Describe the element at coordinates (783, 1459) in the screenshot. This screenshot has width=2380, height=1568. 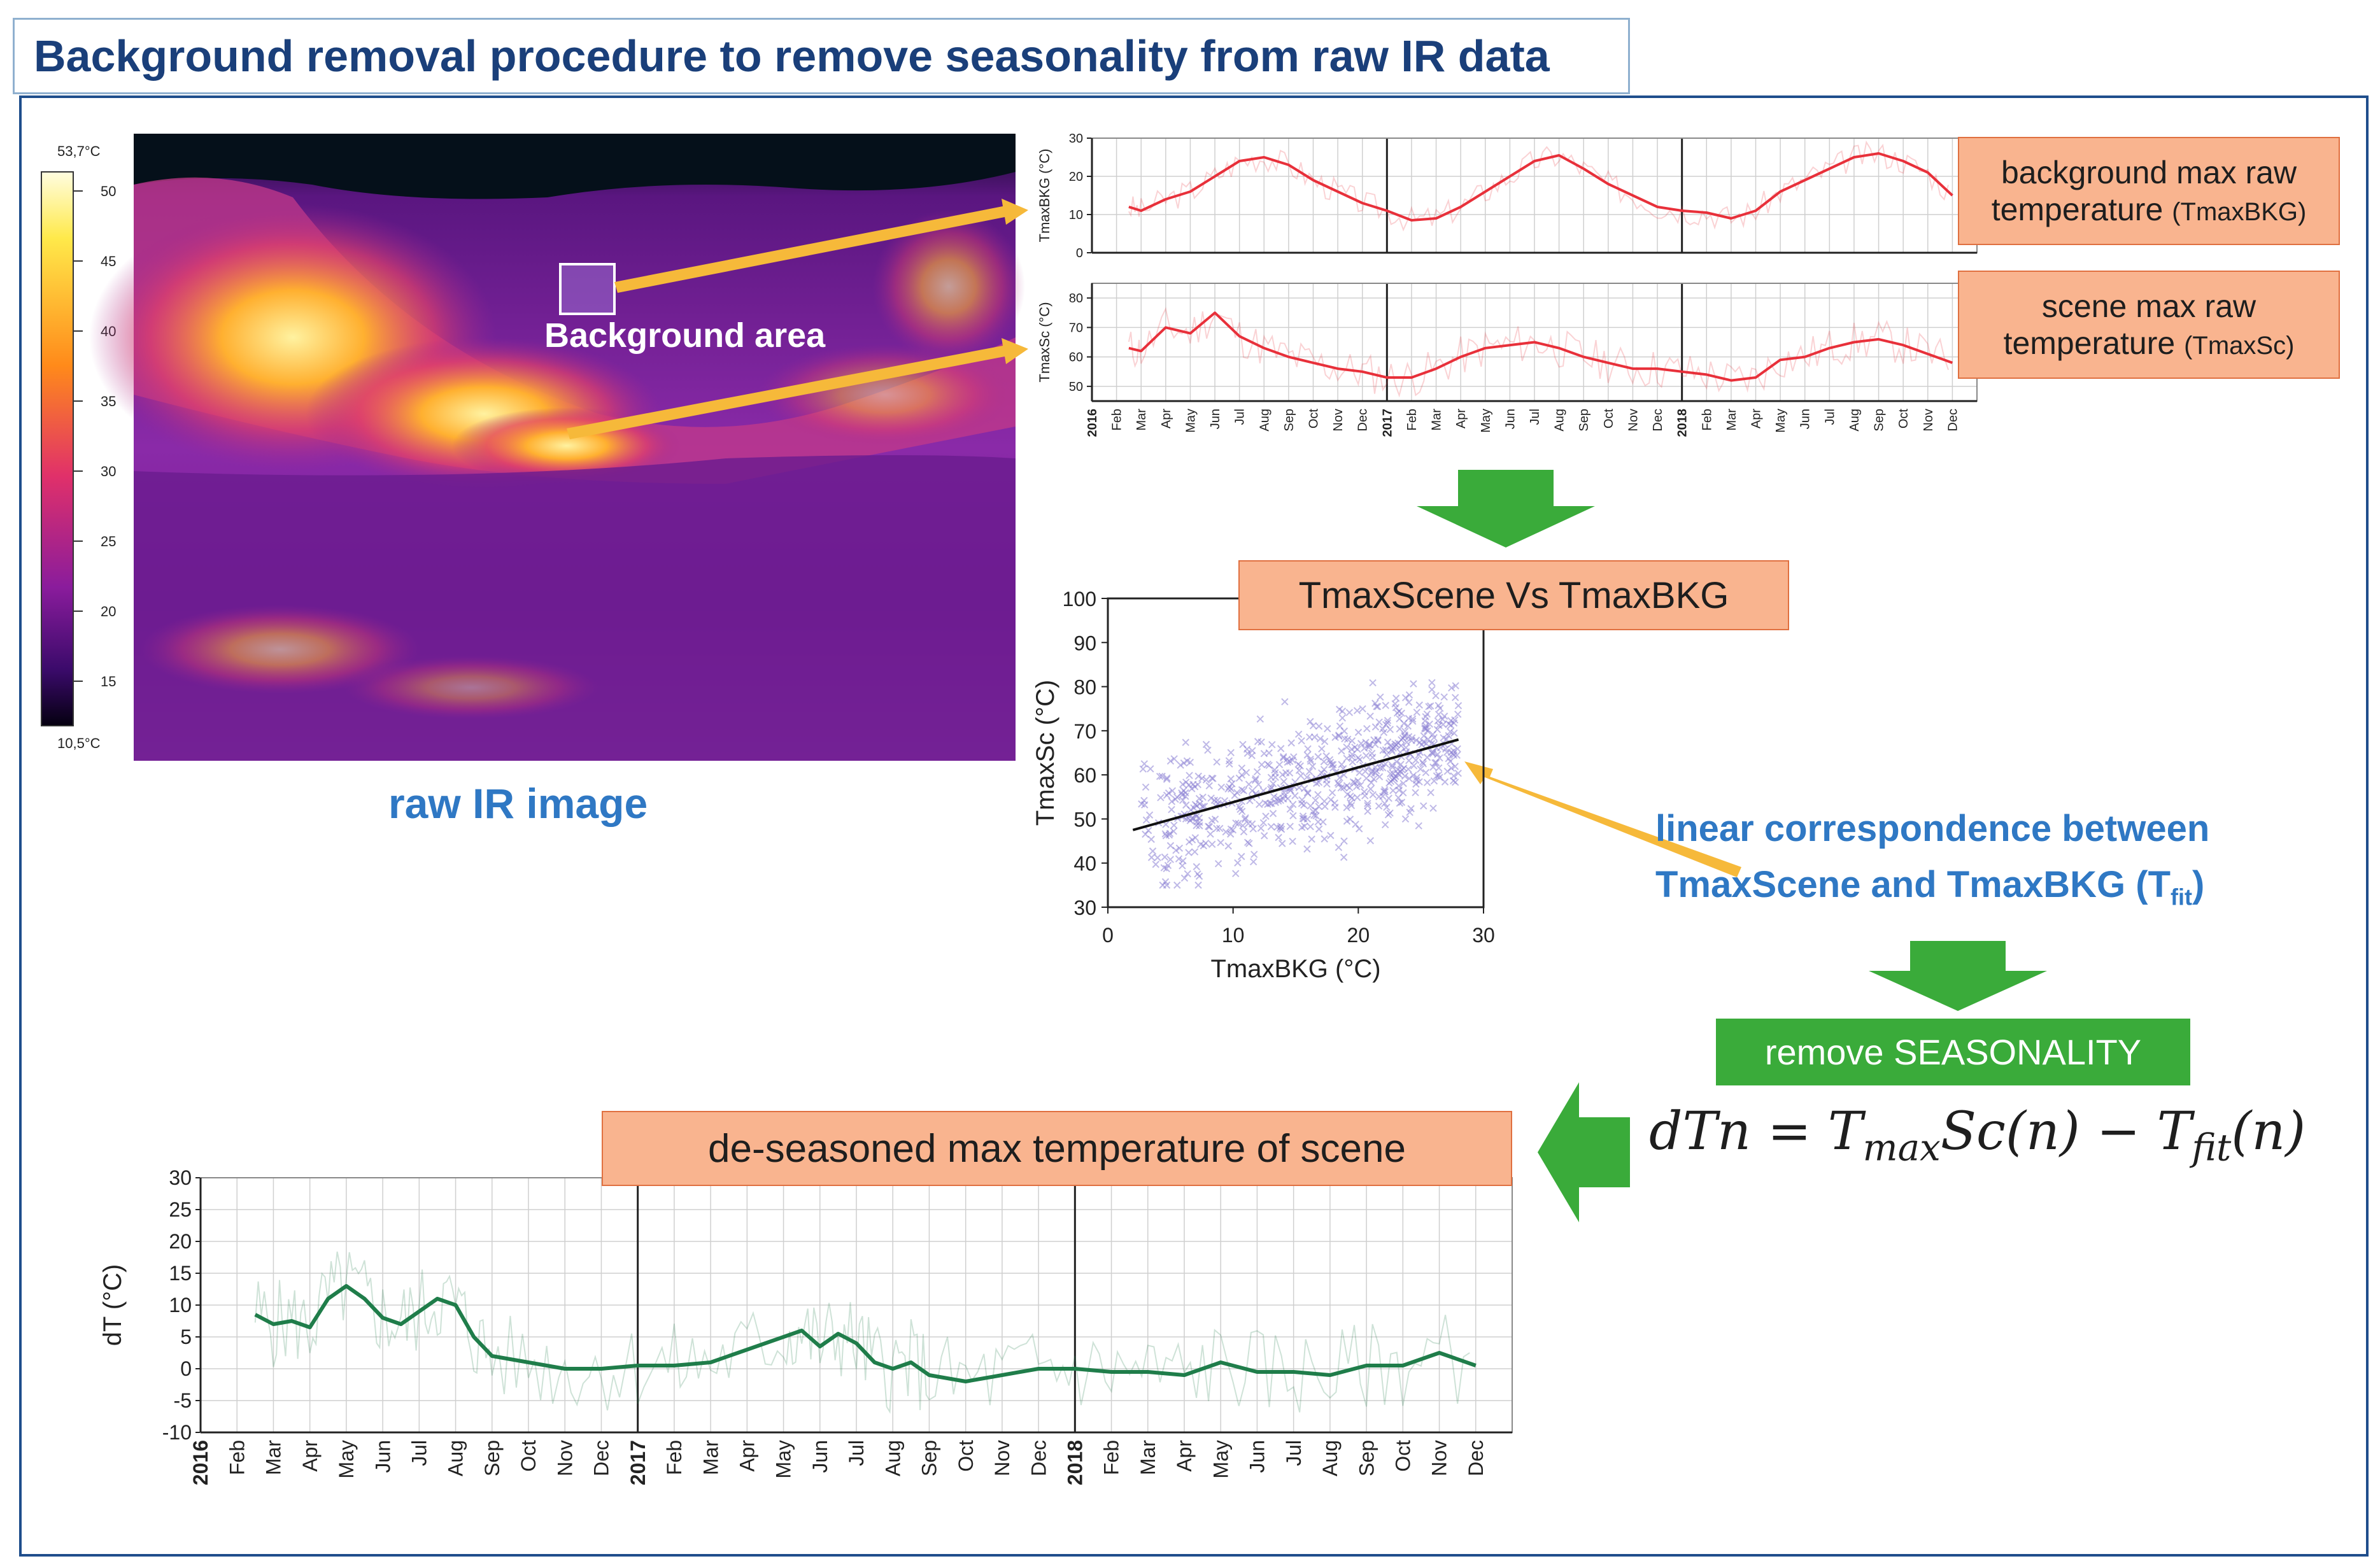
I see `x-month-label: May` at that location.